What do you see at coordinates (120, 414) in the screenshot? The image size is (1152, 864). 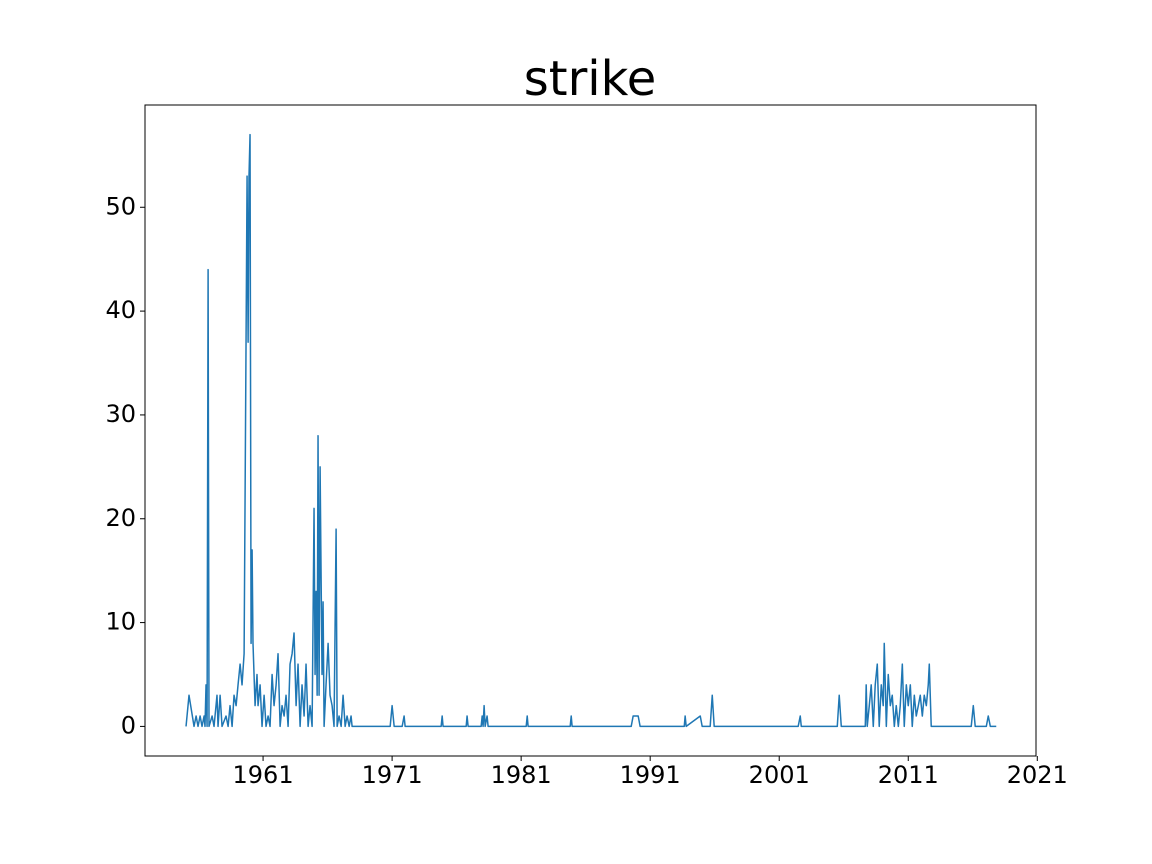 I see `y-tick-label: 30` at bounding box center [120, 414].